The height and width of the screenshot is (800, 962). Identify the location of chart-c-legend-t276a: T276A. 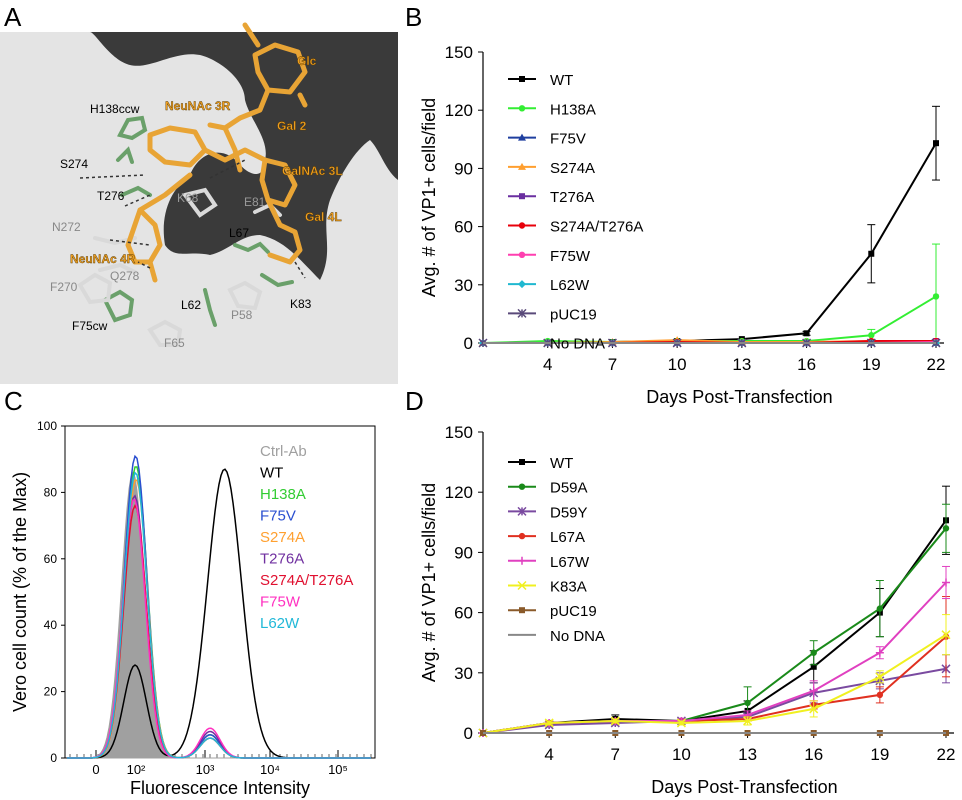
(282, 559).